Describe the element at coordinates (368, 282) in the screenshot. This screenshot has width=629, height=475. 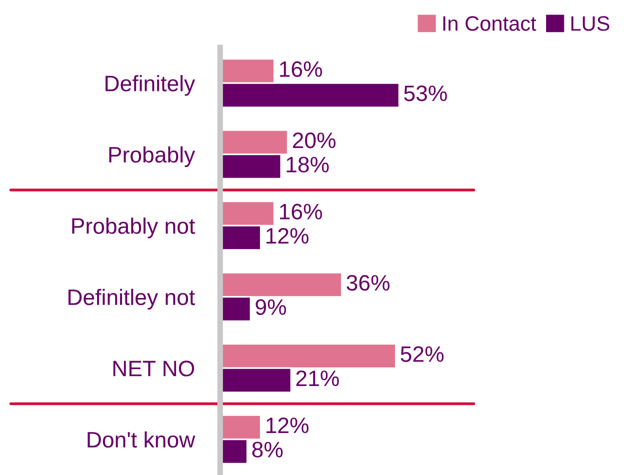
I see `data-label: 36%` at that location.